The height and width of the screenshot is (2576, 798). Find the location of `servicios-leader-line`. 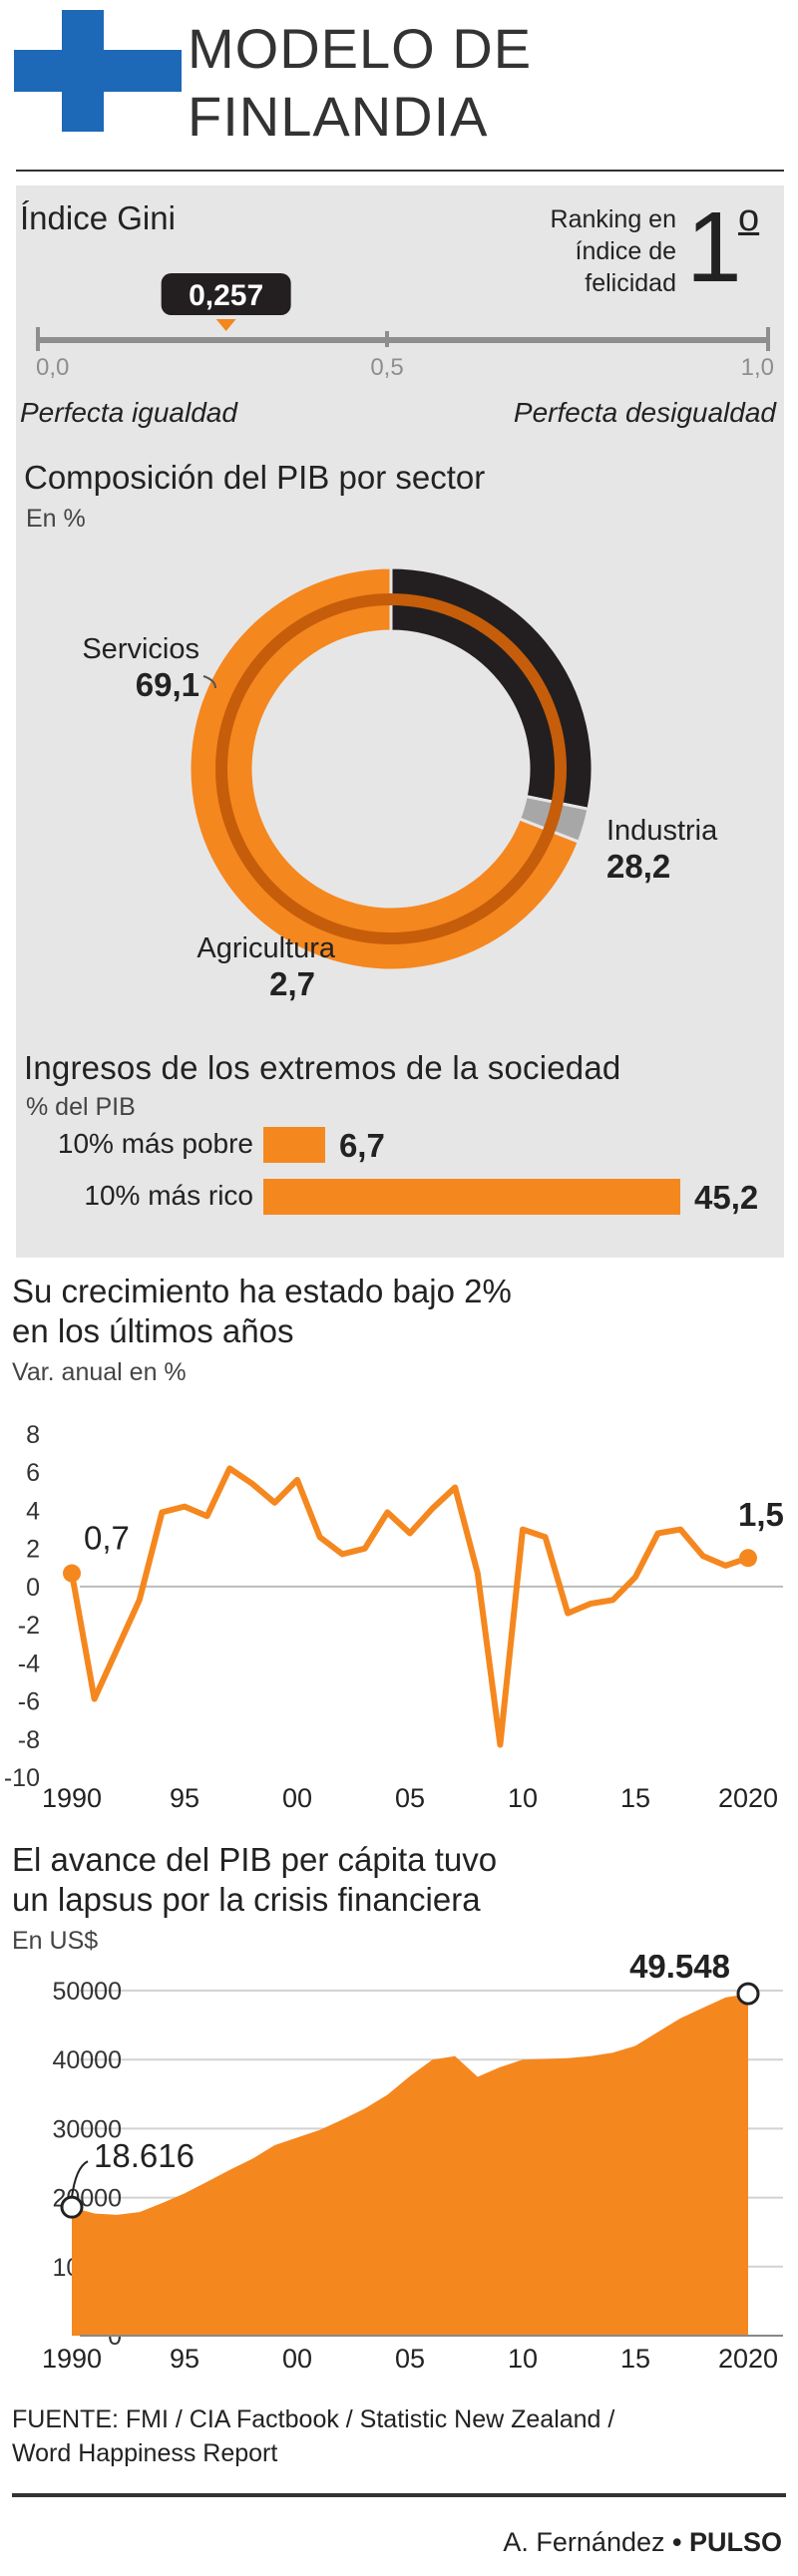

servicios-leader-line is located at coordinates (209, 682).